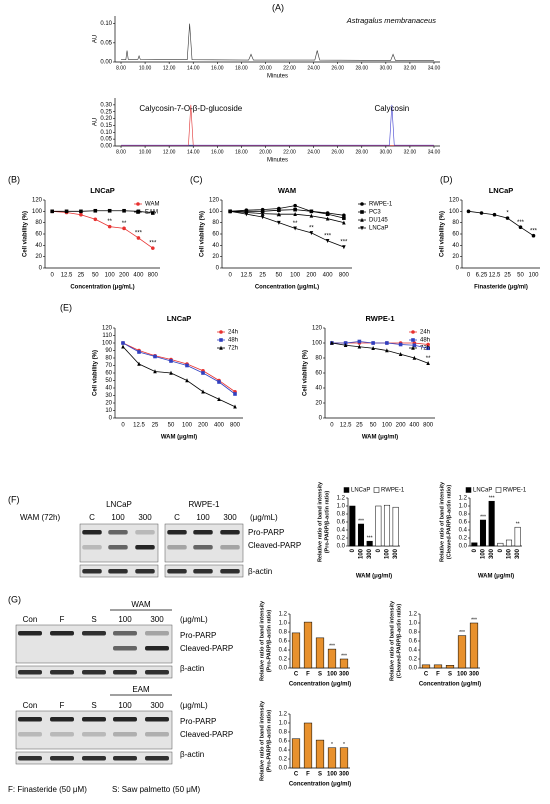 The height and width of the screenshot is (804, 550). I want to click on treatment-label: WAM, so click(141, 604).